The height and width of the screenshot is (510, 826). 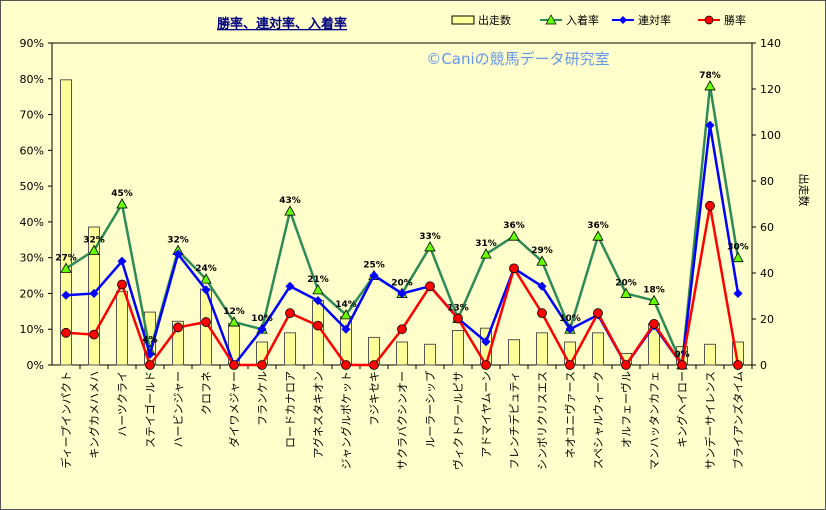 What do you see at coordinates (767, 273) in the screenshot?
I see `y-right-tick-label: 40` at bounding box center [767, 273].